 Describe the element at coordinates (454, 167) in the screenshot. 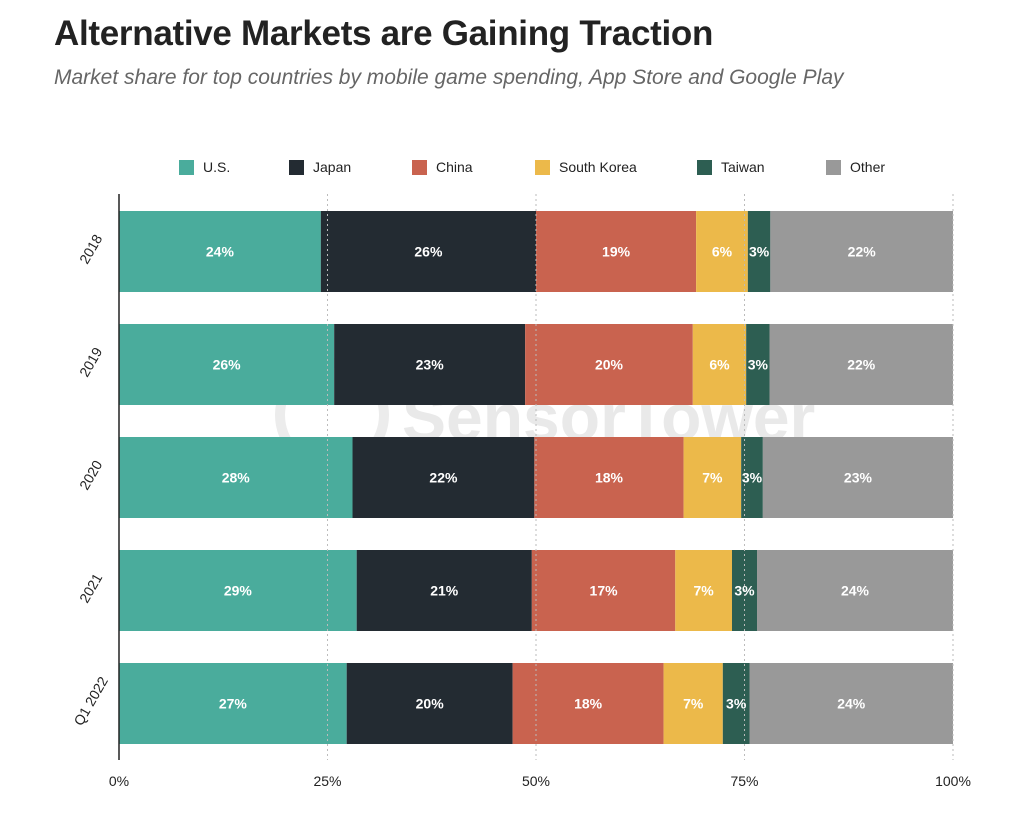

I see `legend-label: China` at that location.